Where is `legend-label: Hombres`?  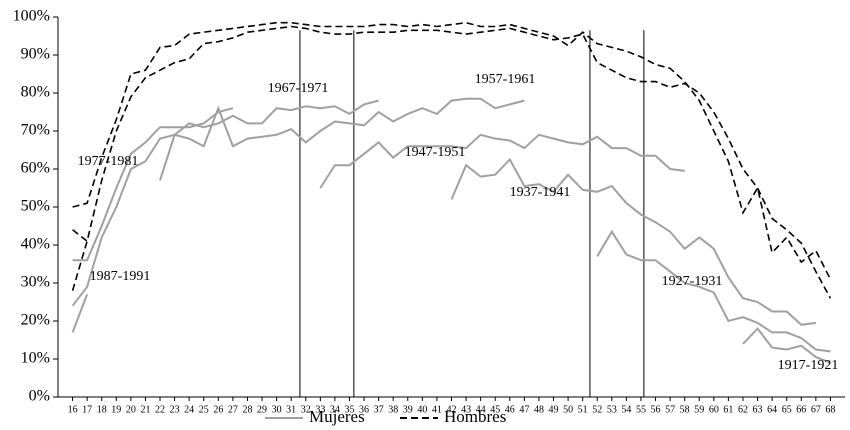 legend-label: Hombres is located at coordinates (475, 416).